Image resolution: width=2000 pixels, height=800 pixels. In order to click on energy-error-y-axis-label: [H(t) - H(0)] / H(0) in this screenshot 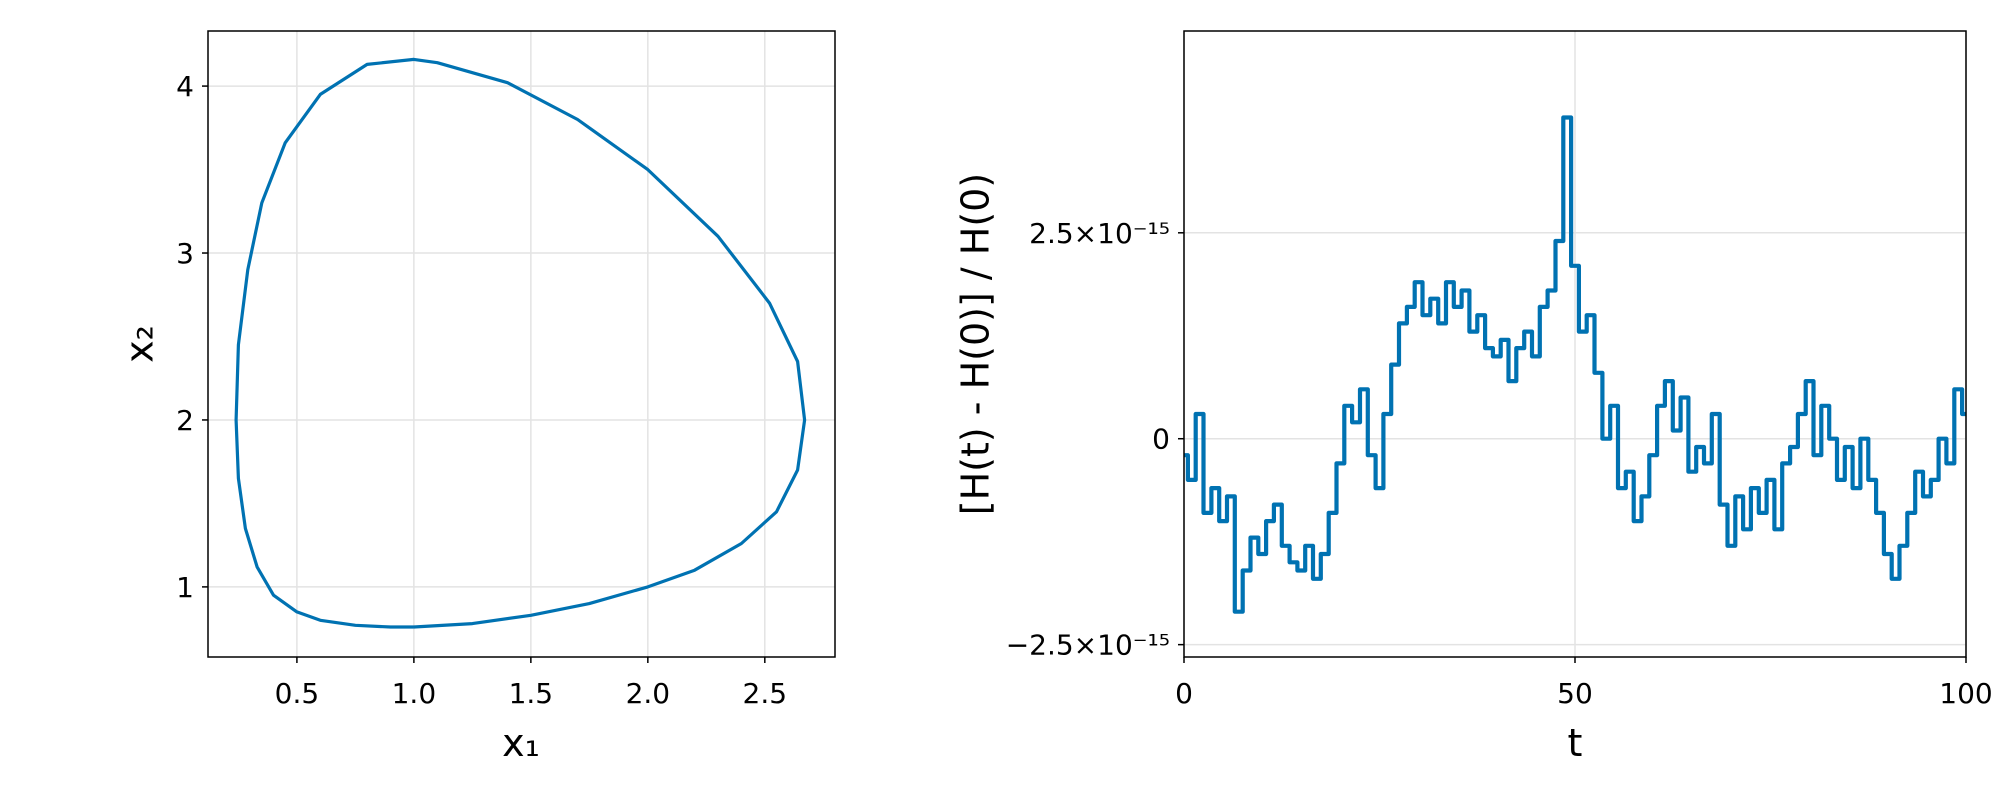, I will do `click(976, 344)`.